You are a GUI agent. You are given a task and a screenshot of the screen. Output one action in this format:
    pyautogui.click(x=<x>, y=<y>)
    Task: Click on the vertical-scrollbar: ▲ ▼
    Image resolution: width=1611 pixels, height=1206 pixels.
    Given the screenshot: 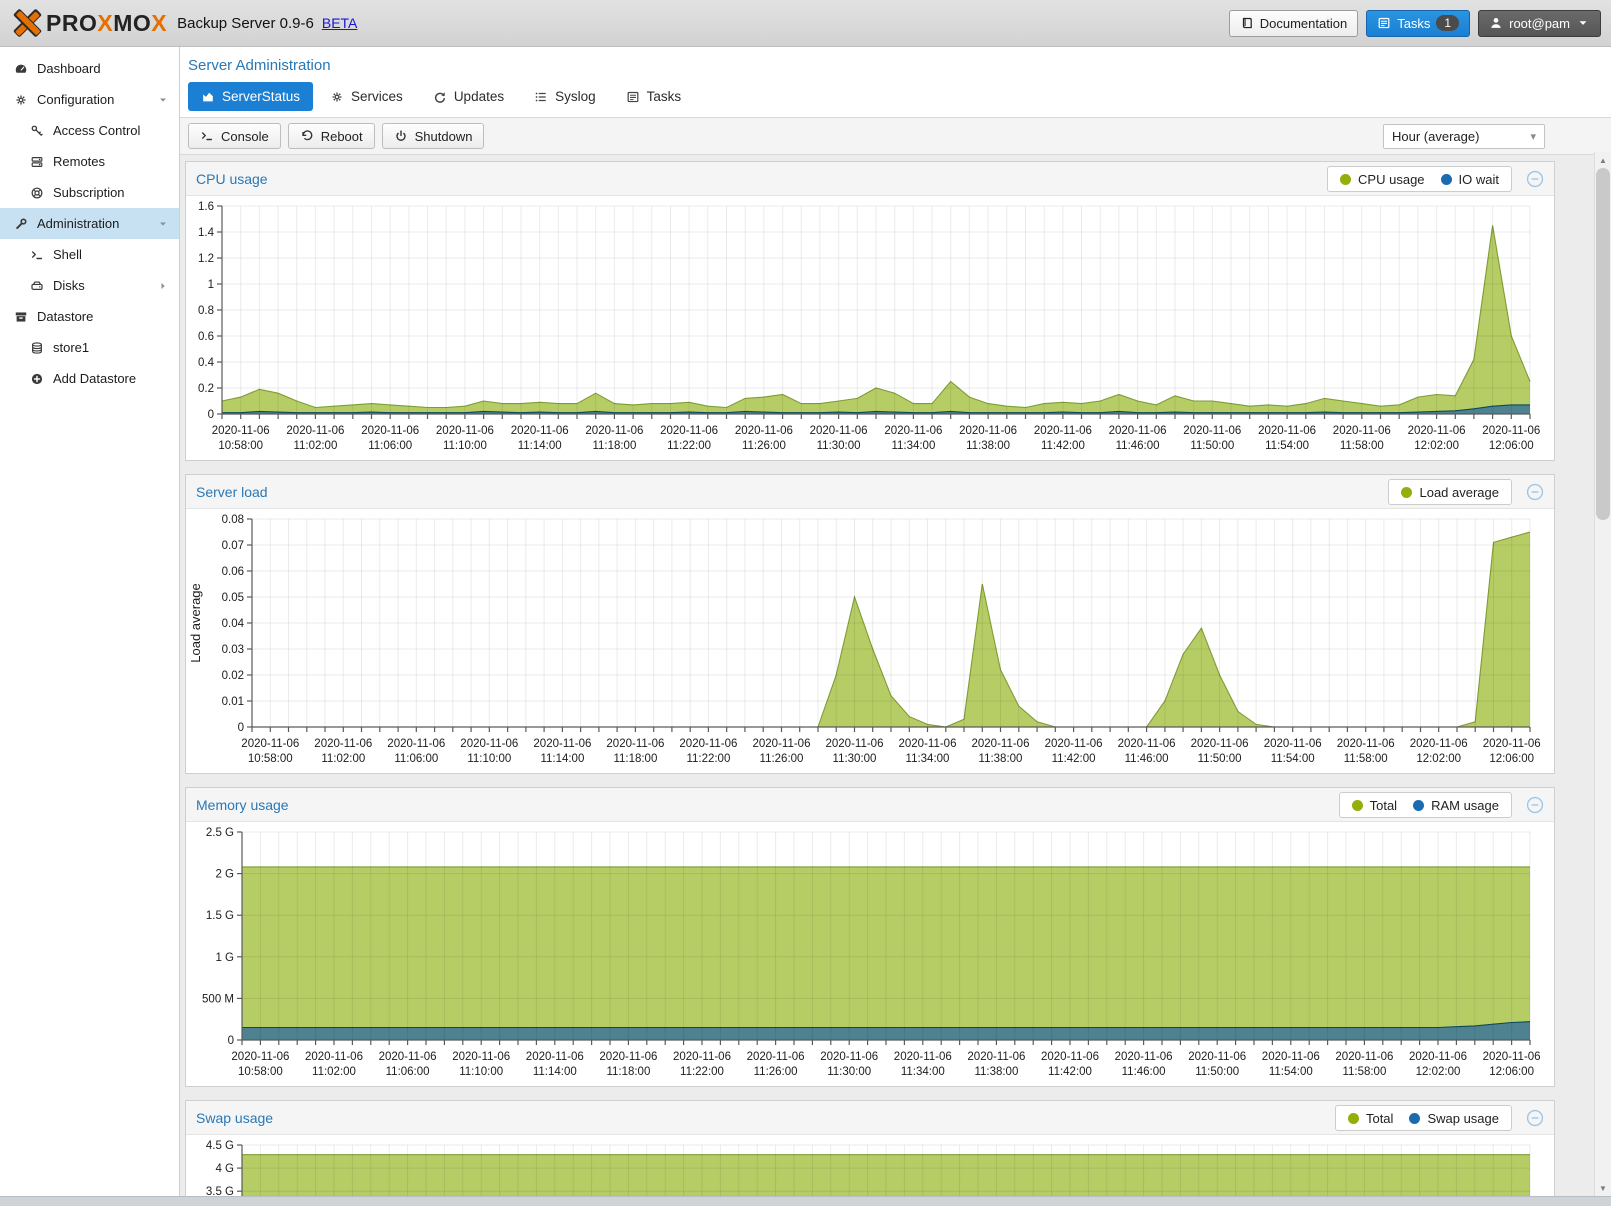 What is the action you would take?
    pyautogui.click(x=1602, y=674)
    